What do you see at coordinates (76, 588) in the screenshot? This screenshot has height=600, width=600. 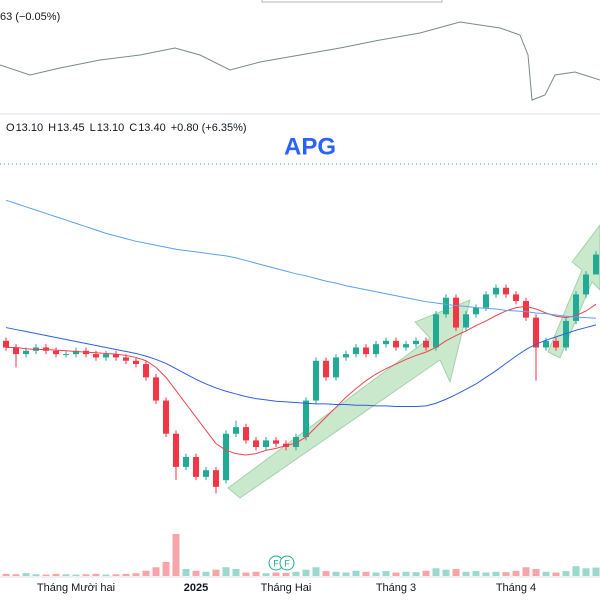 I see `x-tick-label: Tháng Mười hai` at bounding box center [76, 588].